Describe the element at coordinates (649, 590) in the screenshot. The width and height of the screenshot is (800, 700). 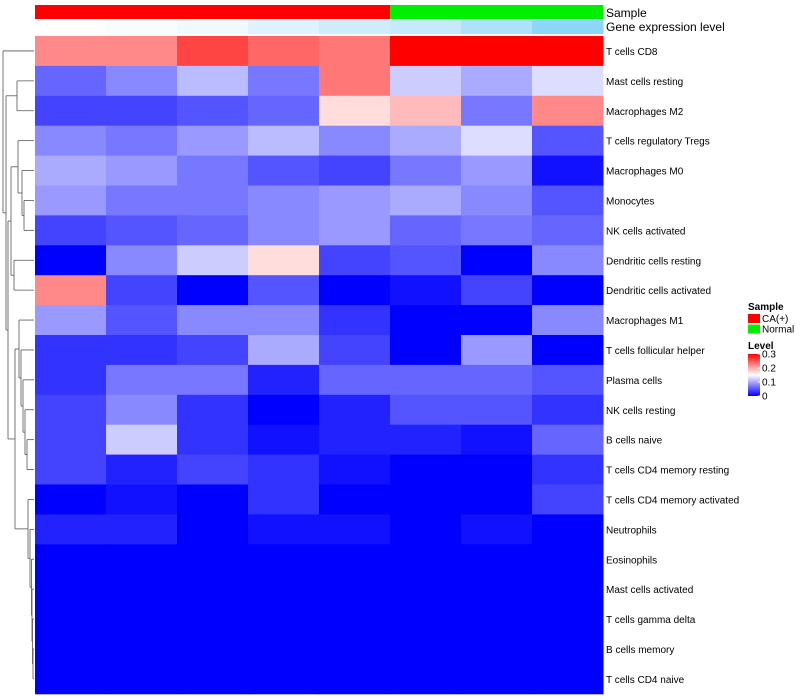
I see `row-label: Mast cells activated` at that location.